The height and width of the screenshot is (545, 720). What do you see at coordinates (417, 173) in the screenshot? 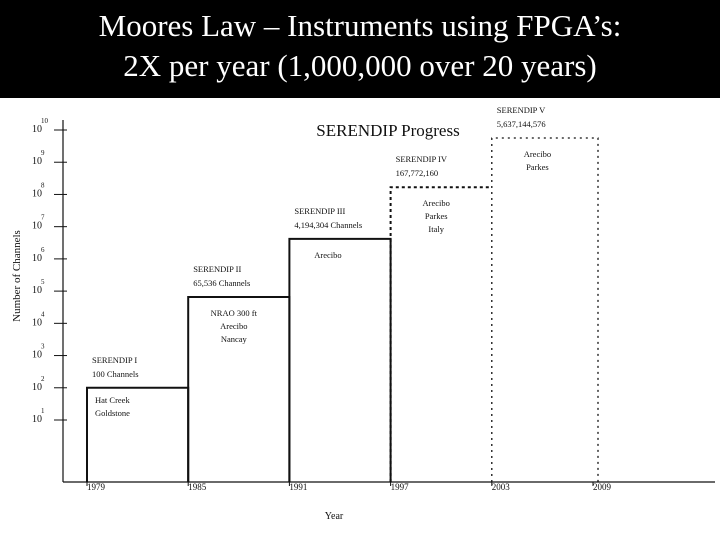
I see `bar-value-label: 167,772,160` at bounding box center [417, 173].